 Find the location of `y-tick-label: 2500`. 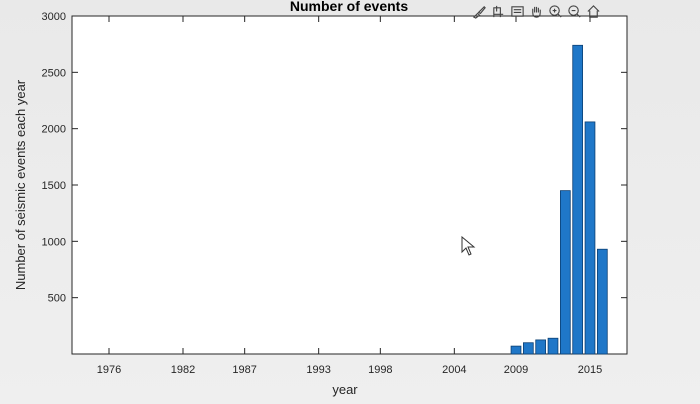

y-tick-label: 2500 is located at coordinates (54, 73).